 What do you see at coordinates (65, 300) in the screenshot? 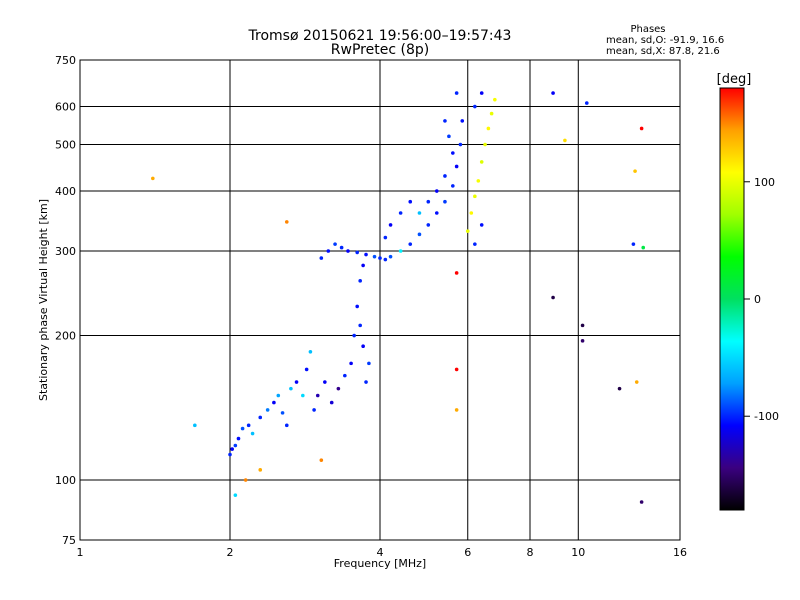
I see `y-axis: 75 100 200 300 400 500 600 750` at bounding box center [65, 300].